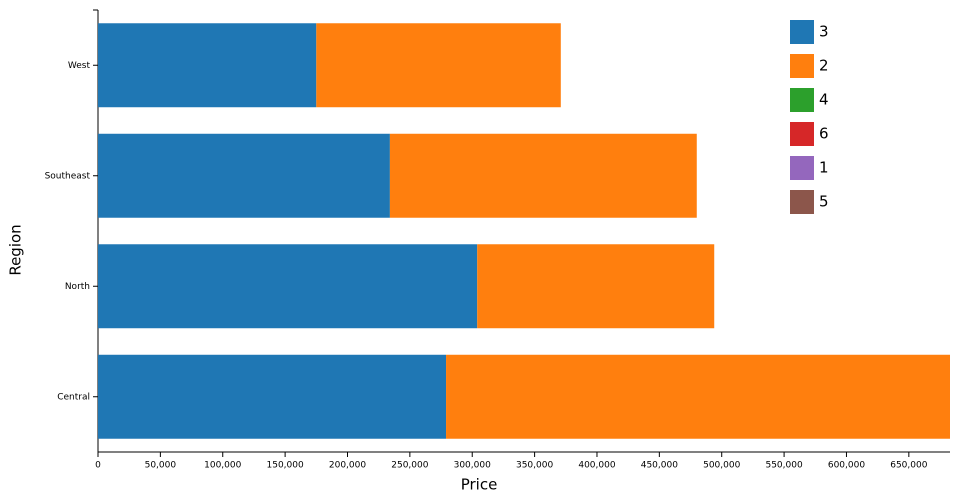 This screenshot has width=960, height=500. Describe the element at coordinates (783, 466) in the screenshot. I see `x-tick-label: 550,000` at that location.